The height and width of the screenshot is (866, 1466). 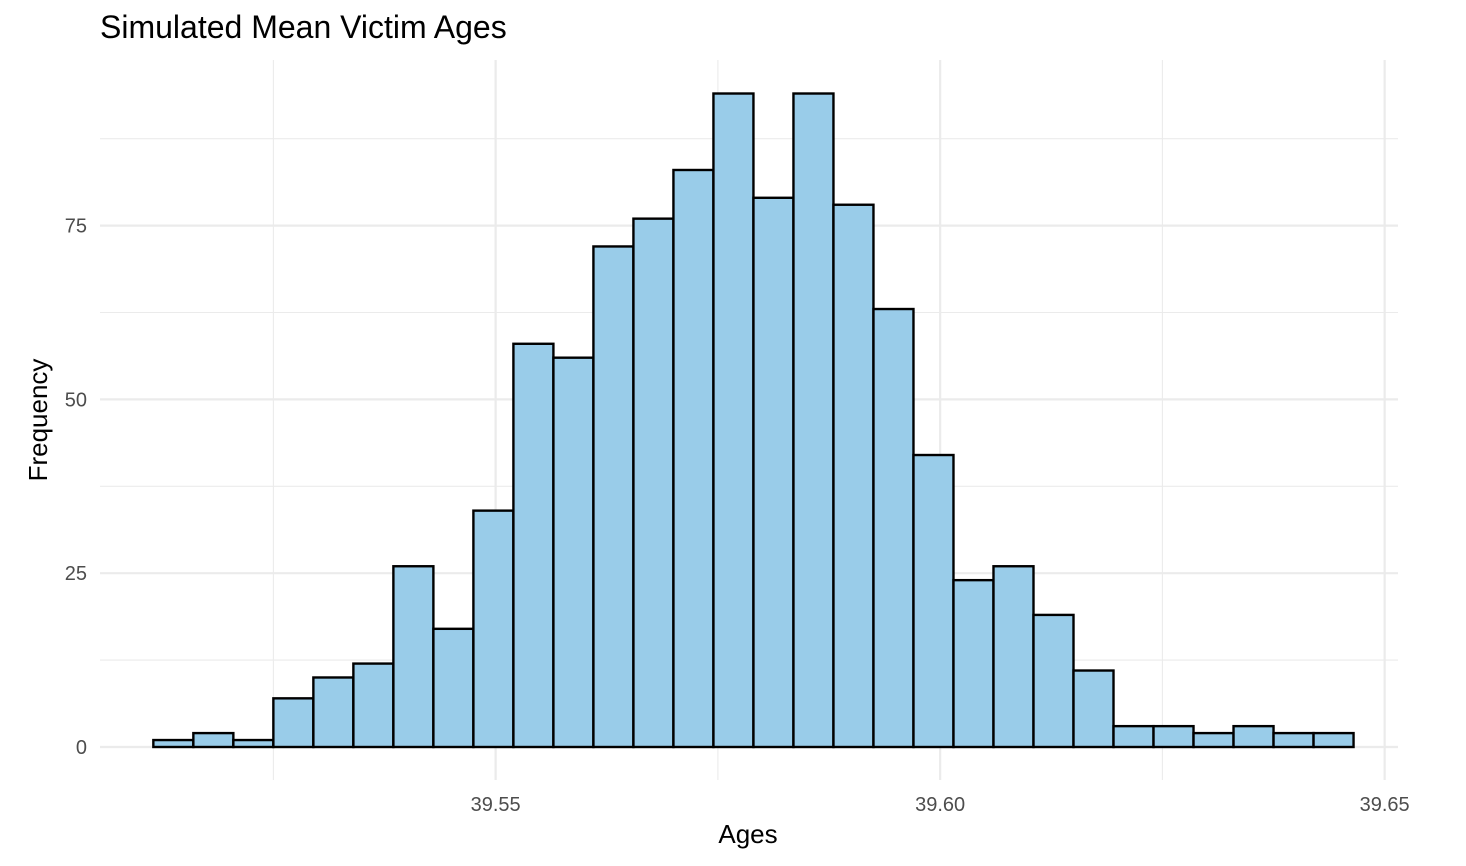 I want to click on x-tick-label: 39.55, so click(x=496, y=805).